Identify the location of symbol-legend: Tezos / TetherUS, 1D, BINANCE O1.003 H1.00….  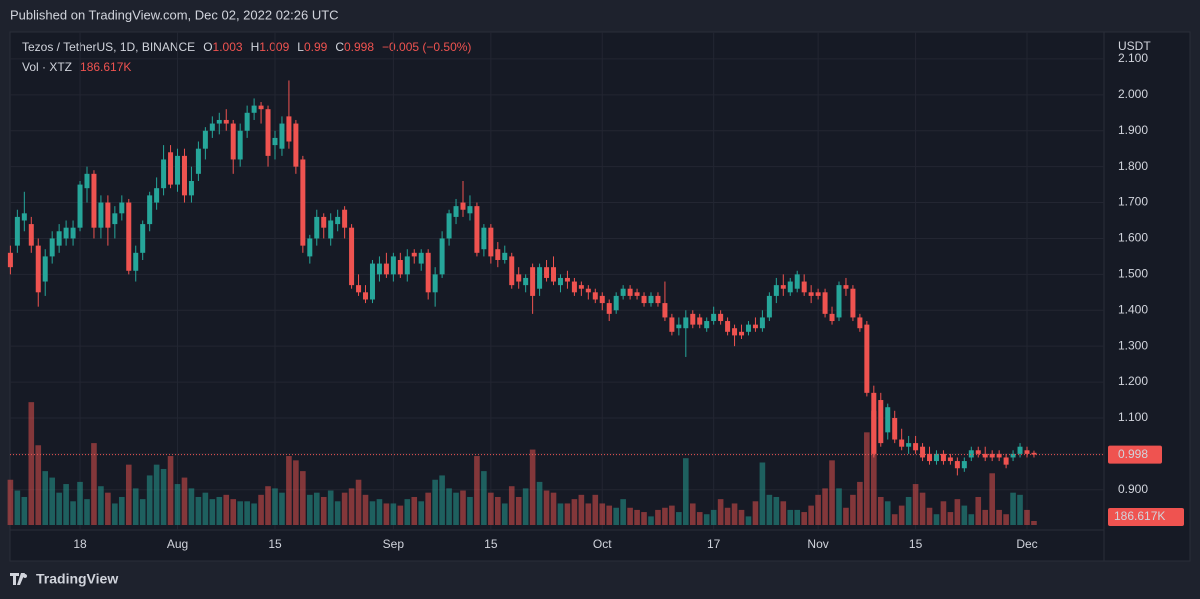
(246, 47).